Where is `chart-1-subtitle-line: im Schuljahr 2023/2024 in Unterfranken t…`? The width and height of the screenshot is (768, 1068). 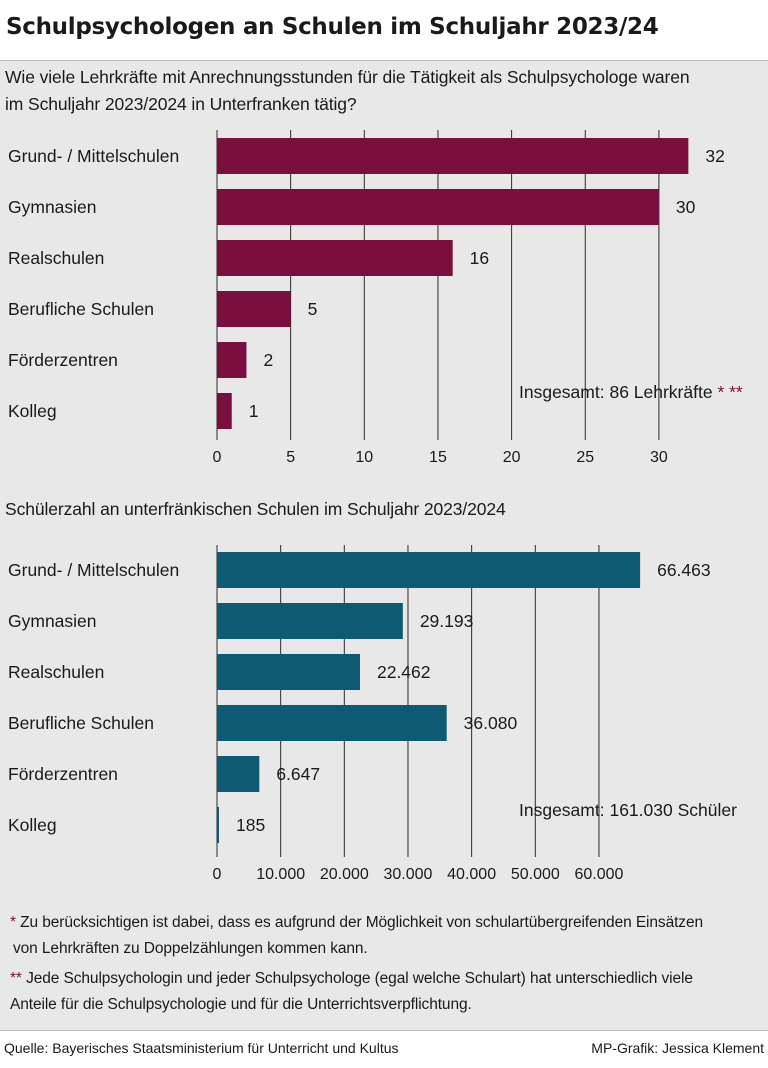
chart-1-subtitle-line: im Schuljahr 2023/2024 in Unterfranken t… is located at coordinates (181, 104).